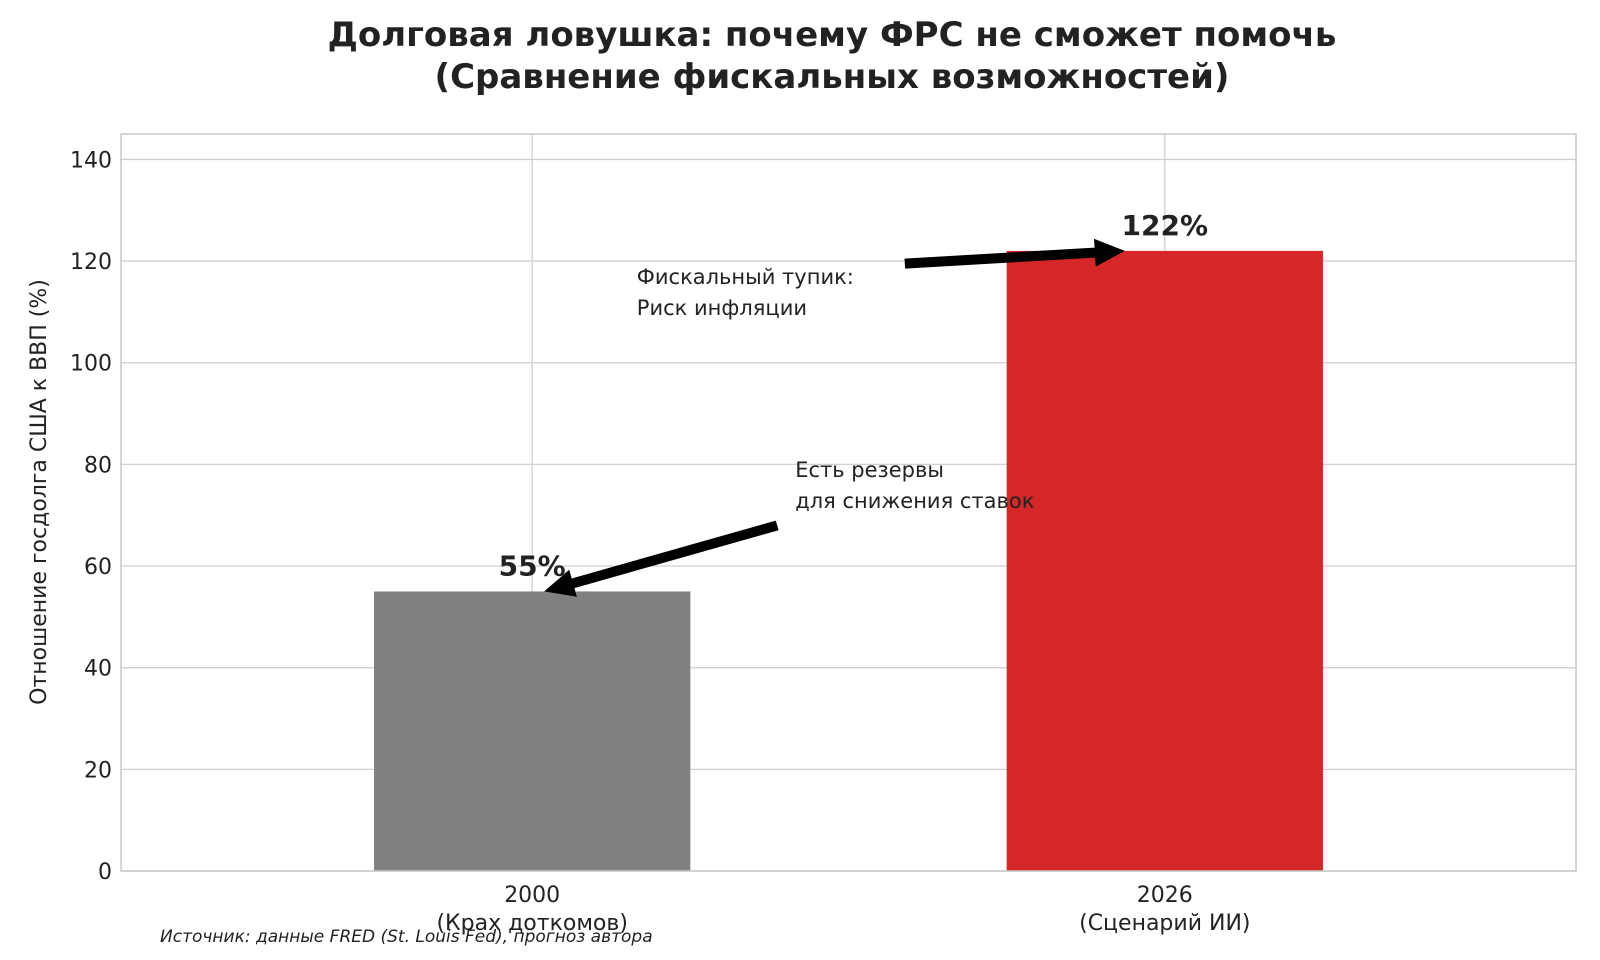 The image size is (1600, 960). What do you see at coordinates (98, 567) in the screenshot?
I see `y-tick-label: 60` at bounding box center [98, 567].